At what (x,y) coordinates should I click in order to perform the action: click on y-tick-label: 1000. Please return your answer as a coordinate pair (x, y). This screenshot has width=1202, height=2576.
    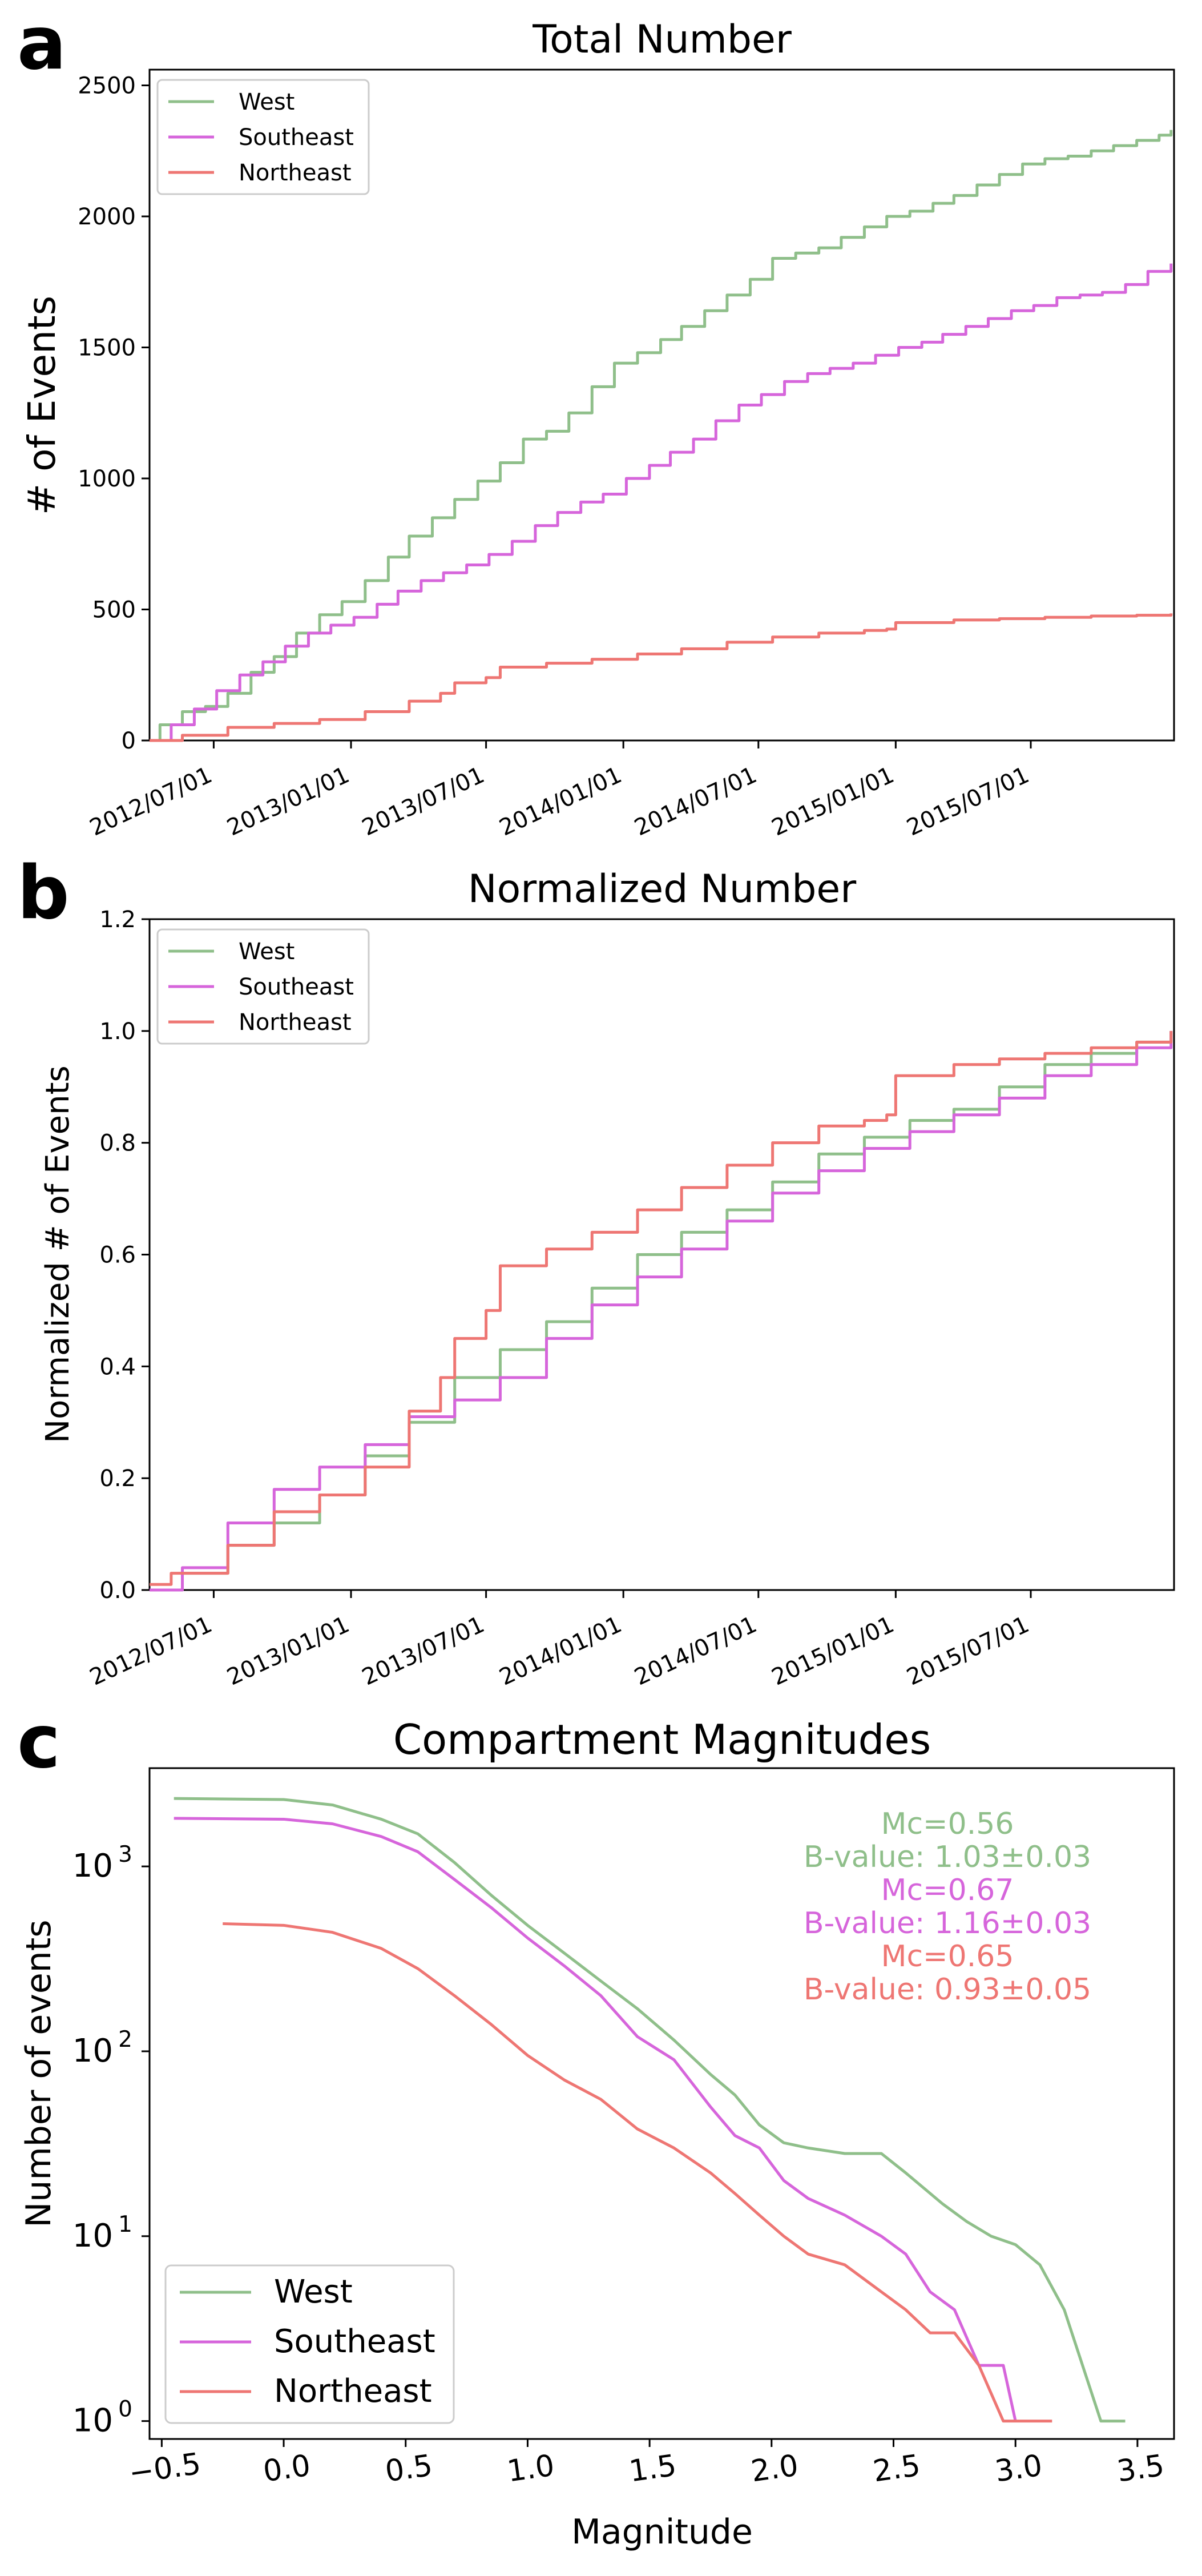
    Looking at the image, I should click on (107, 479).